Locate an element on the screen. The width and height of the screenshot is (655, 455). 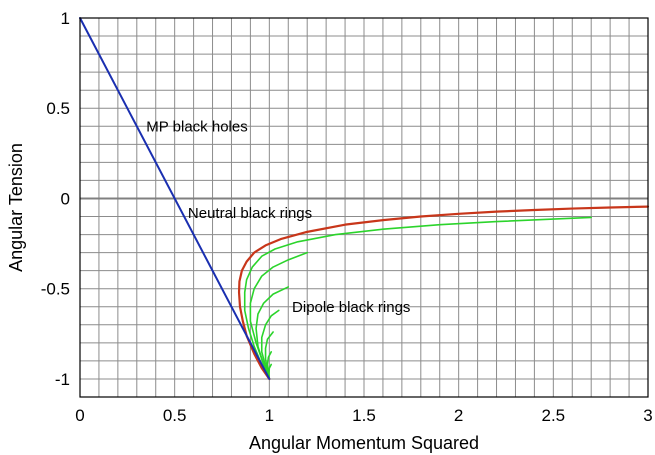
y-tick-label: 0.5 is located at coordinates (58, 108).